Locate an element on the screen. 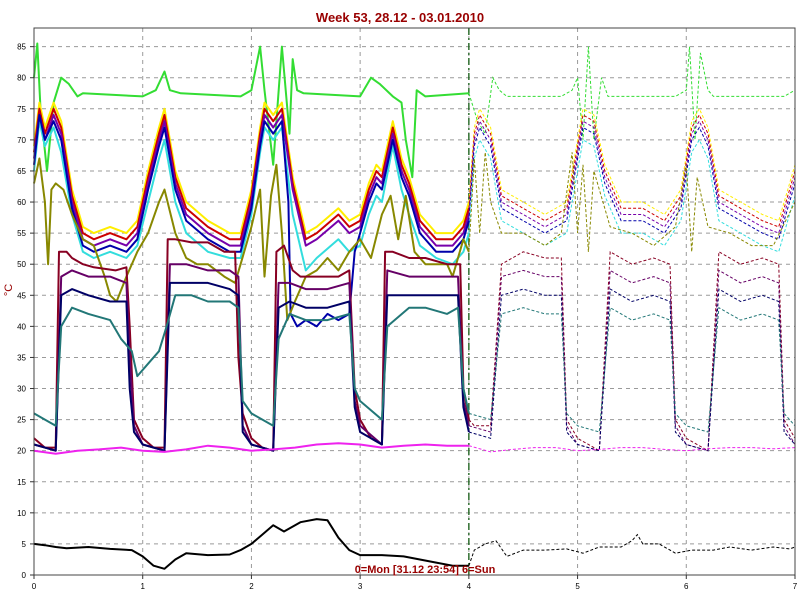 The image size is (800, 605). y-tick-label: 35 is located at coordinates (21, 357).